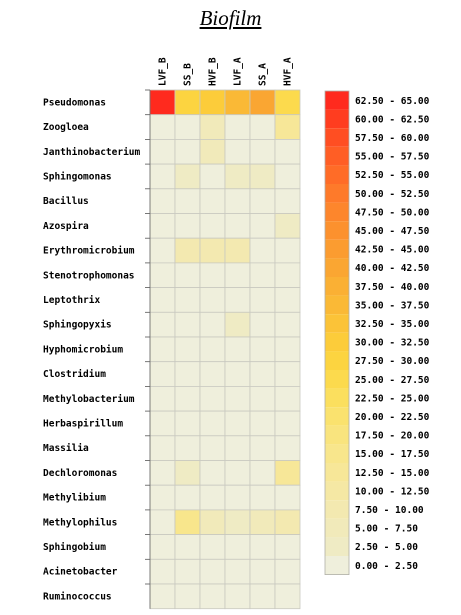 This screenshot has height=615, width=461. I want to click on legend-label: 0.00 - 2.50, so click(386, 566).